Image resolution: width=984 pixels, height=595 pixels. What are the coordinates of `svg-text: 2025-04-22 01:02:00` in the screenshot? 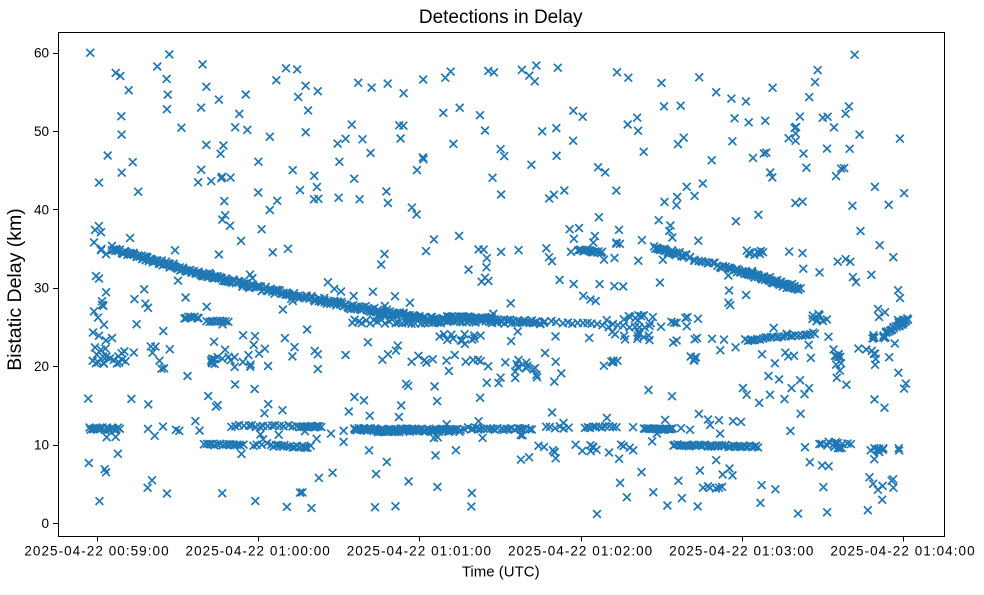 It's located at (580, 551).